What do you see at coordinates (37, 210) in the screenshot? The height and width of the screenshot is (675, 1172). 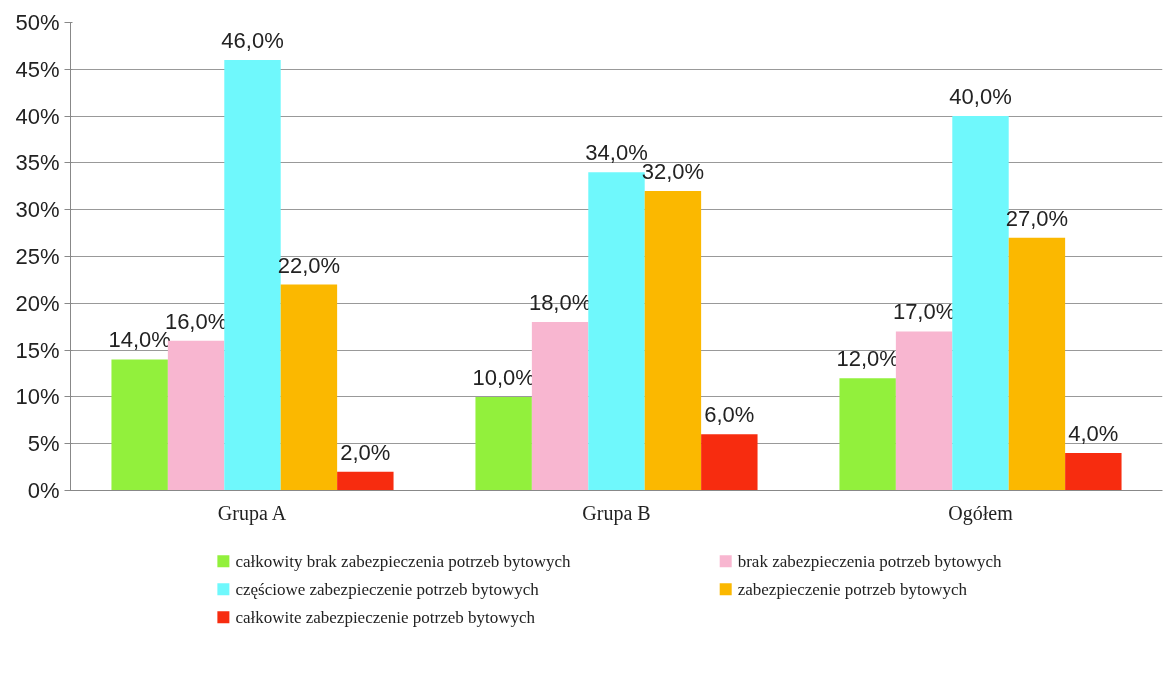 I see `y-tick-label: 30%` at bounding box center [37, 210].